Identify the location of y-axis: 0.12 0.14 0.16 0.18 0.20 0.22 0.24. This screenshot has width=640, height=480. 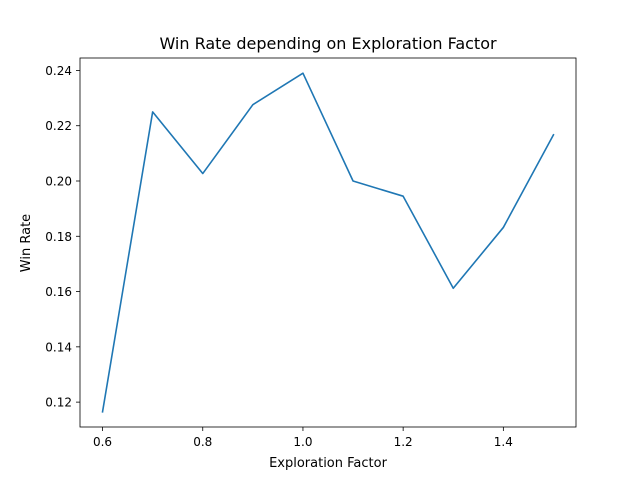
(62, 237).